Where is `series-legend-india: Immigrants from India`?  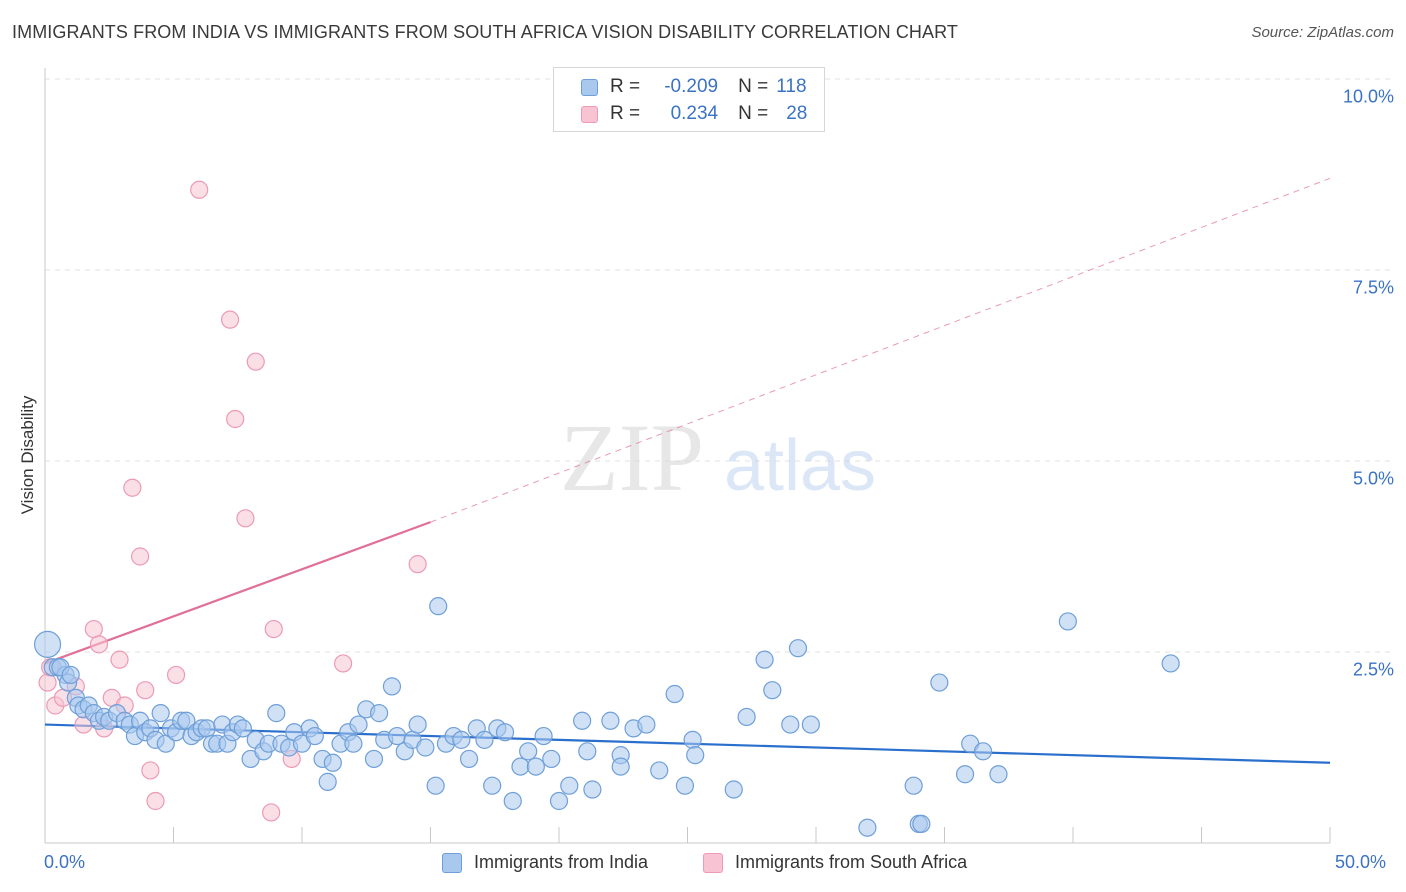 series-legend-india: Immigrants from India is located at coordinates (545, 862).